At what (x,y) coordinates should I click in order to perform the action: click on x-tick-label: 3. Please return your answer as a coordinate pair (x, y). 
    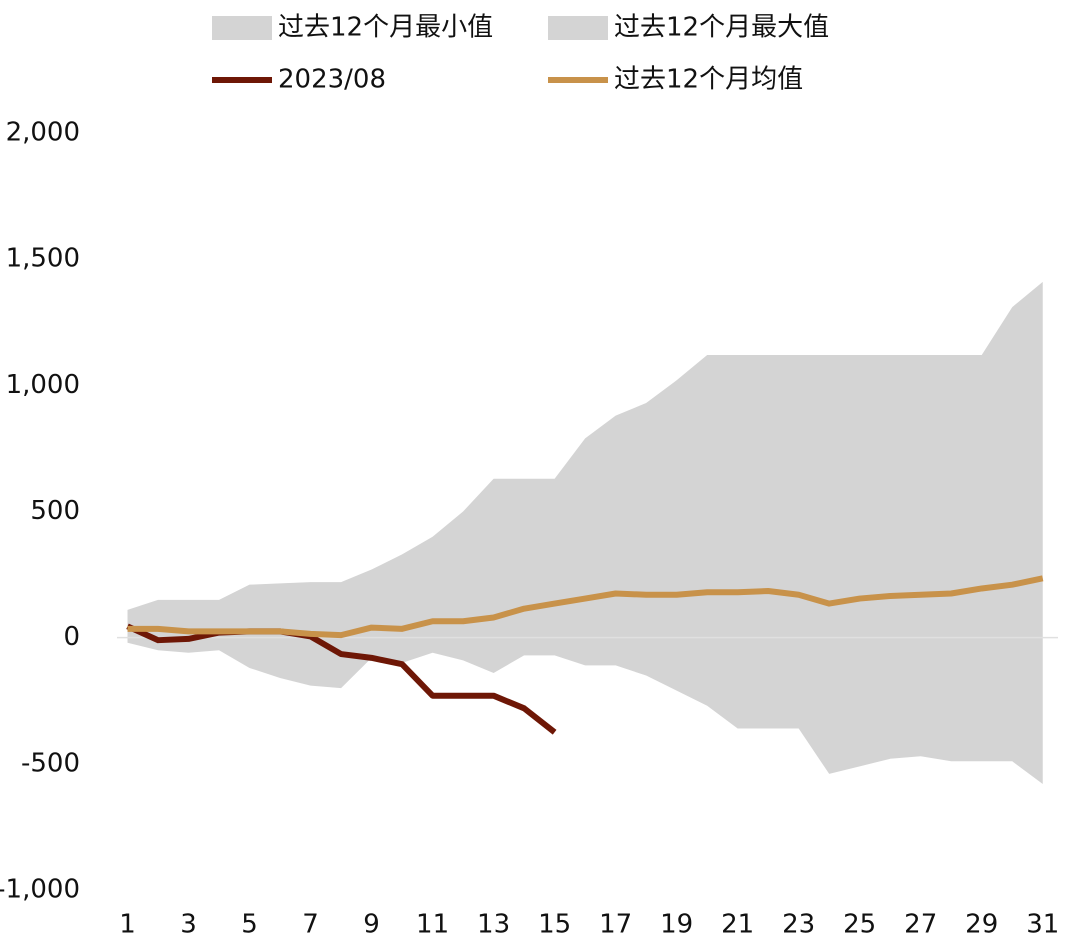
    Looking at the image, I should click on (188, 925).